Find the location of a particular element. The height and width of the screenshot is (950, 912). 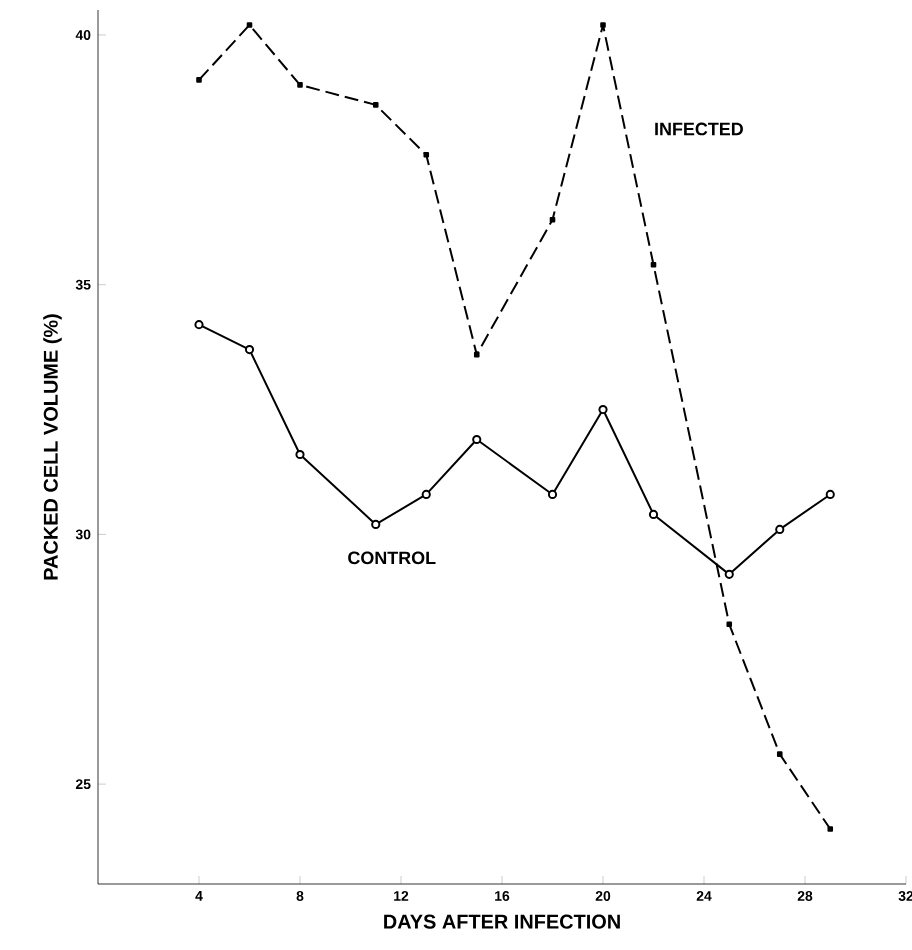

x-axis-title: DAYS AFTER INFECTION is located at coordinates (502, 921).